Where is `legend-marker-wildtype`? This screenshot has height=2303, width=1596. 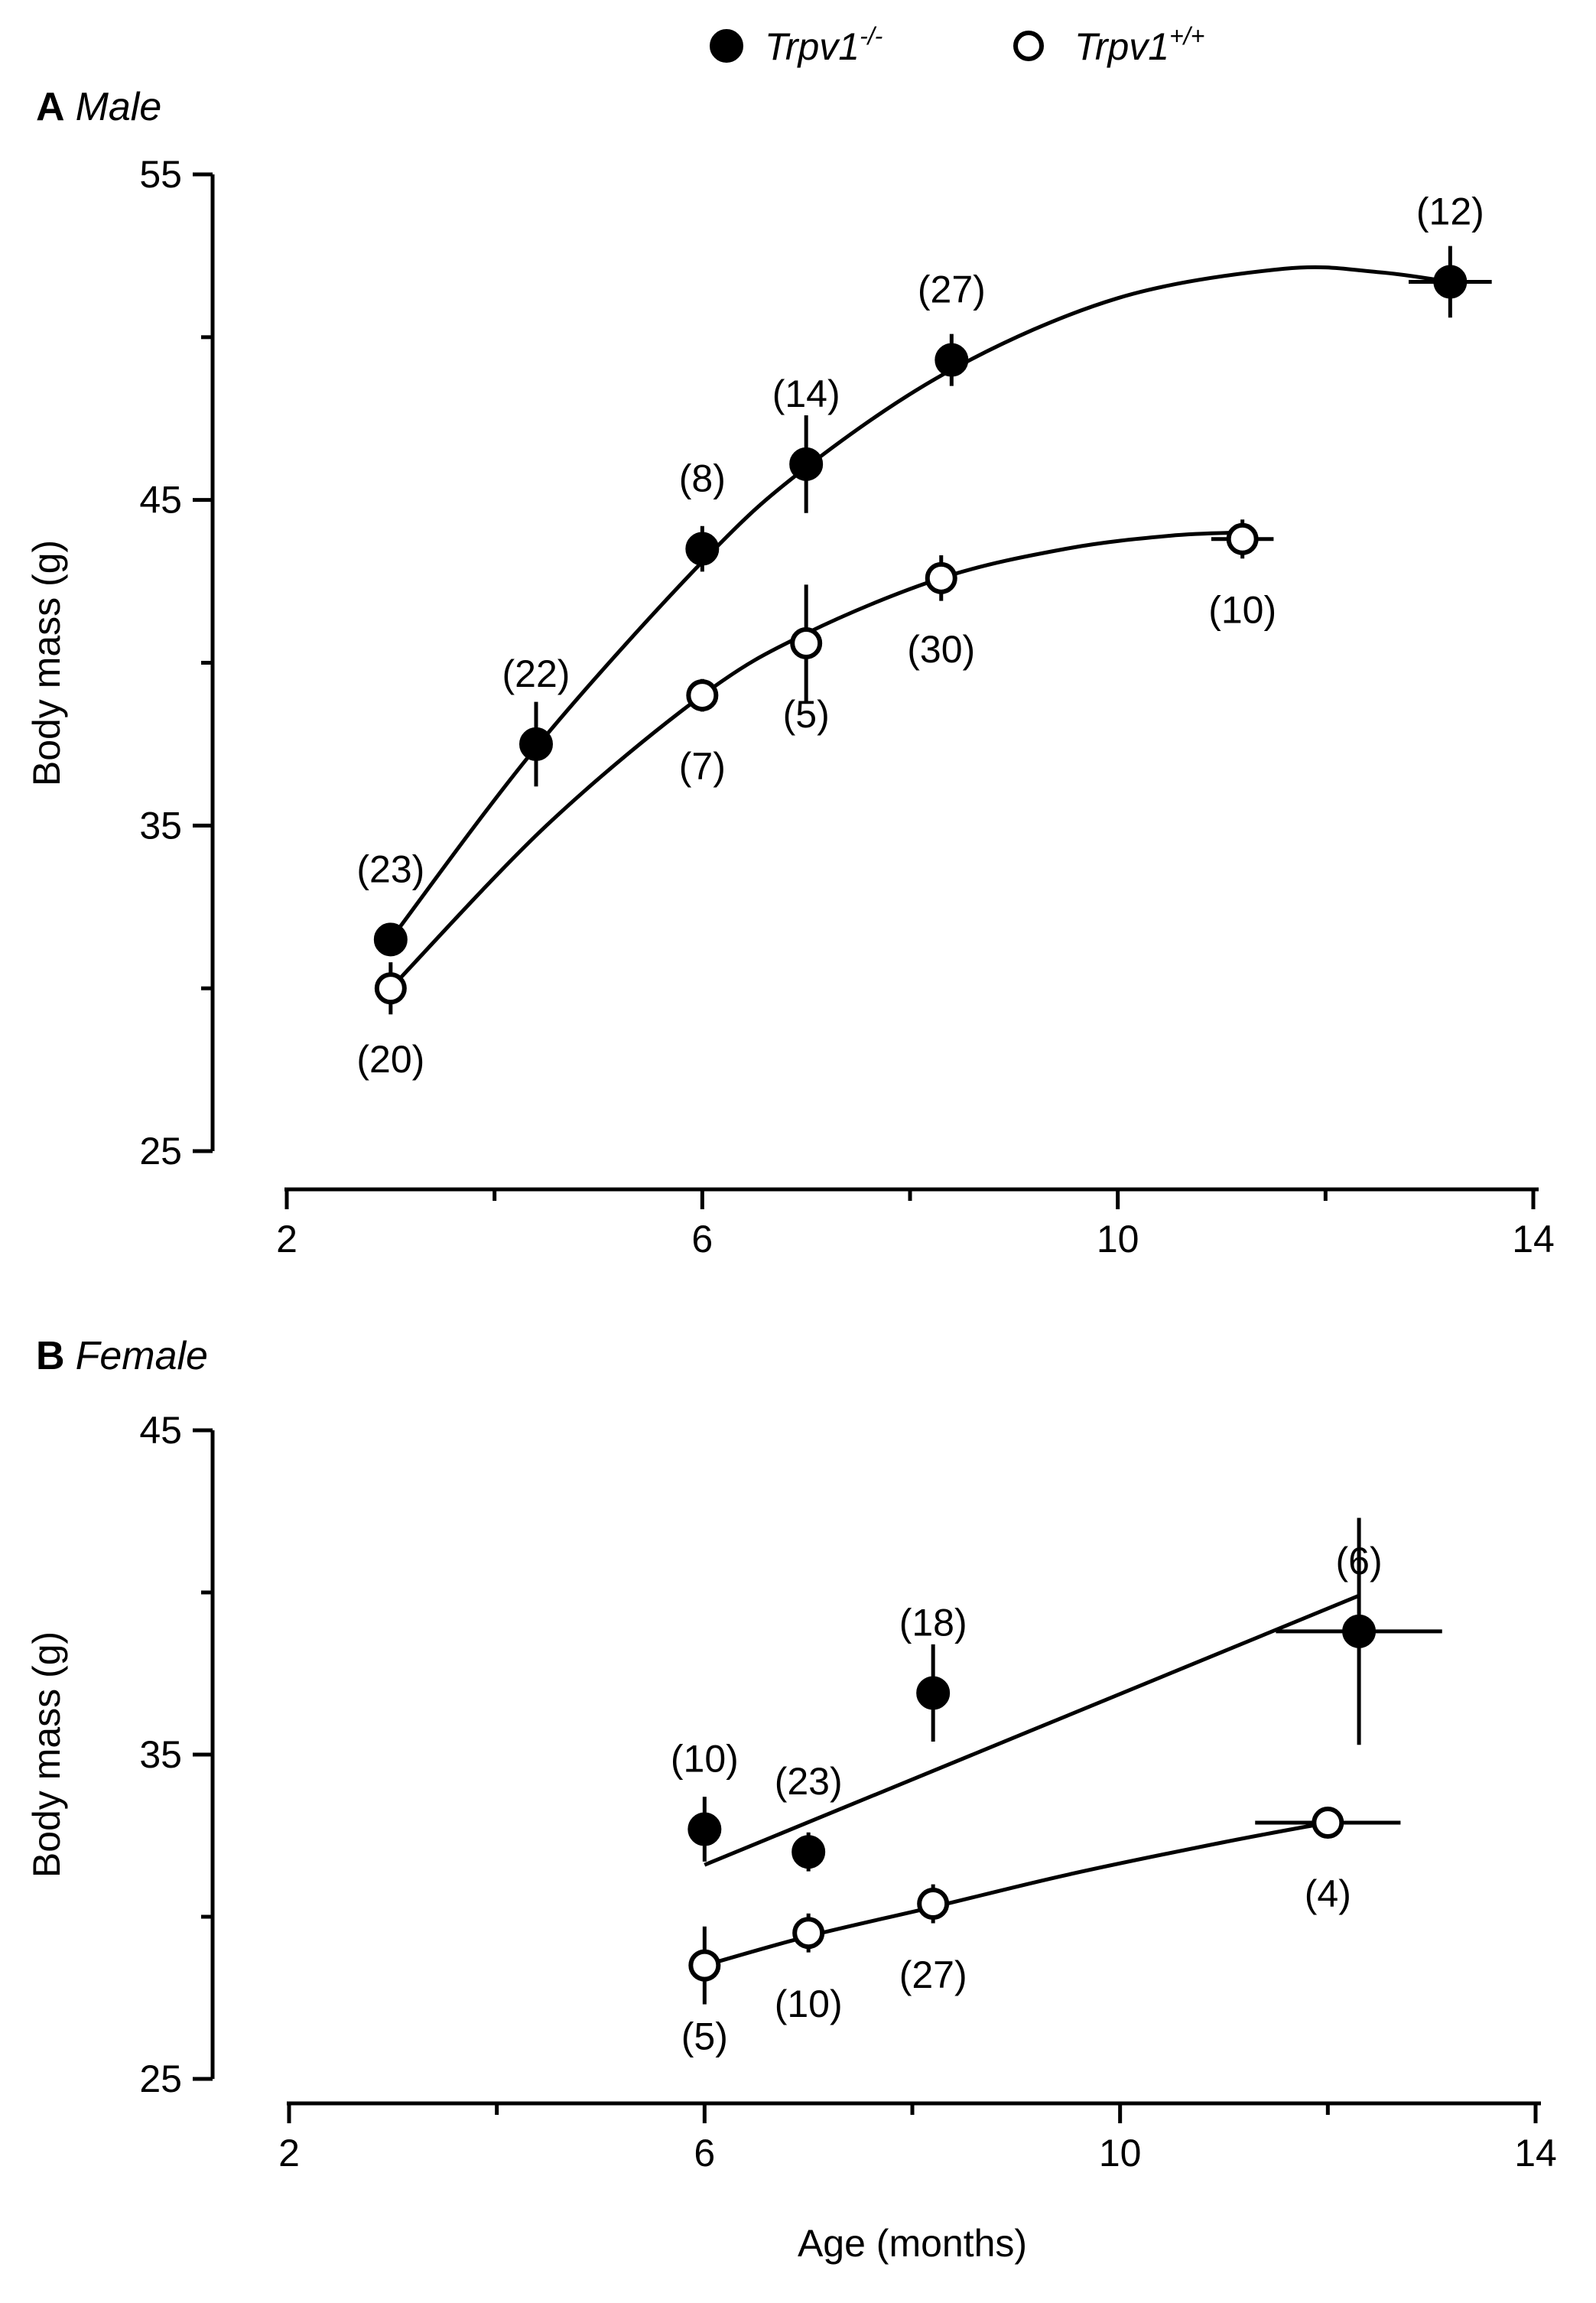
legend-marker-wildtype is located at coordinates (1028, 46).